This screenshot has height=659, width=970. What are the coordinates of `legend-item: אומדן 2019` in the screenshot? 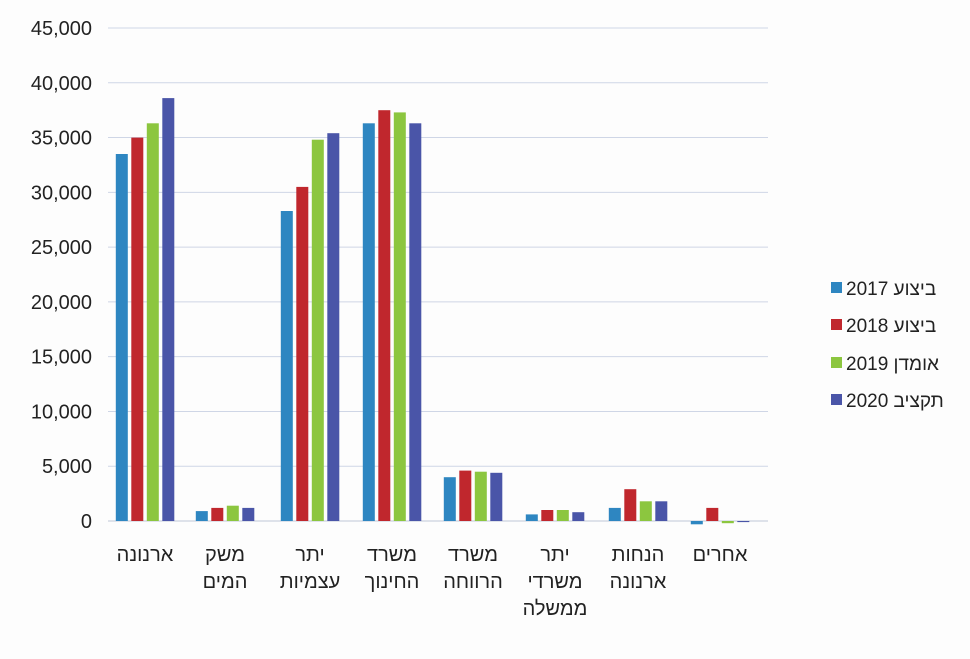 It's located at (885, 364).